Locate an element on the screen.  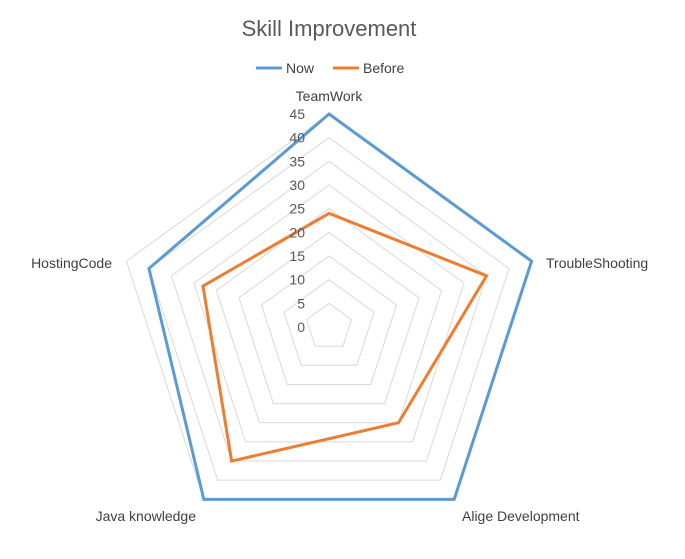
category-label-alige-development: Alige Development is located at coordinates (521, 516).